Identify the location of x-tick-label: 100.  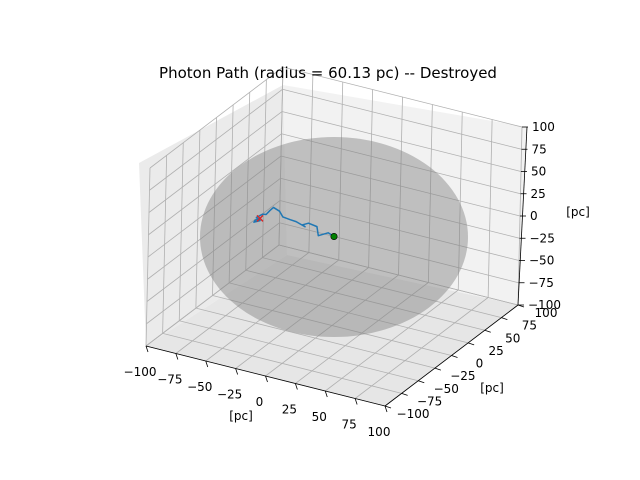
(379, 432).